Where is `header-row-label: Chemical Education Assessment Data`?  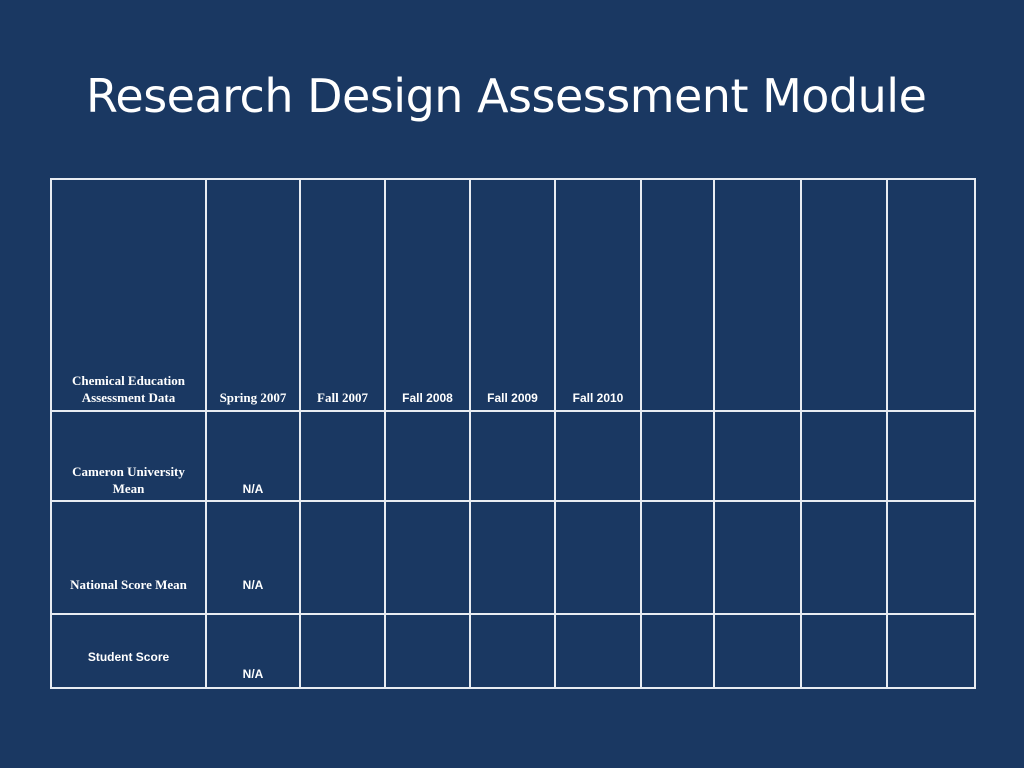 header-row-label: Chemical Education Assessment Data is located at coordinates (128, 295).